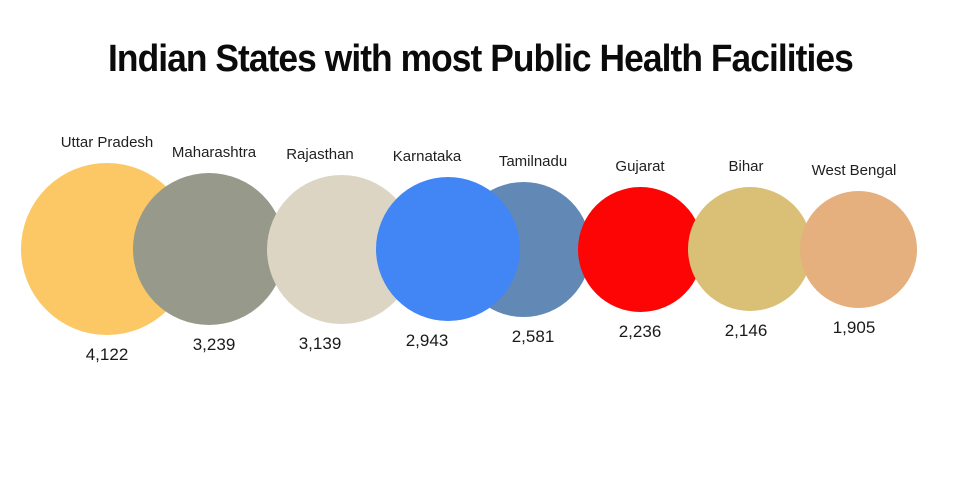 This screenshot has width=960, height=500. What do you see at coordinates (640, 166) in the screenshot?
I see `bubble-label-gujarat: Gujarat` at bounding box center [640, 166].